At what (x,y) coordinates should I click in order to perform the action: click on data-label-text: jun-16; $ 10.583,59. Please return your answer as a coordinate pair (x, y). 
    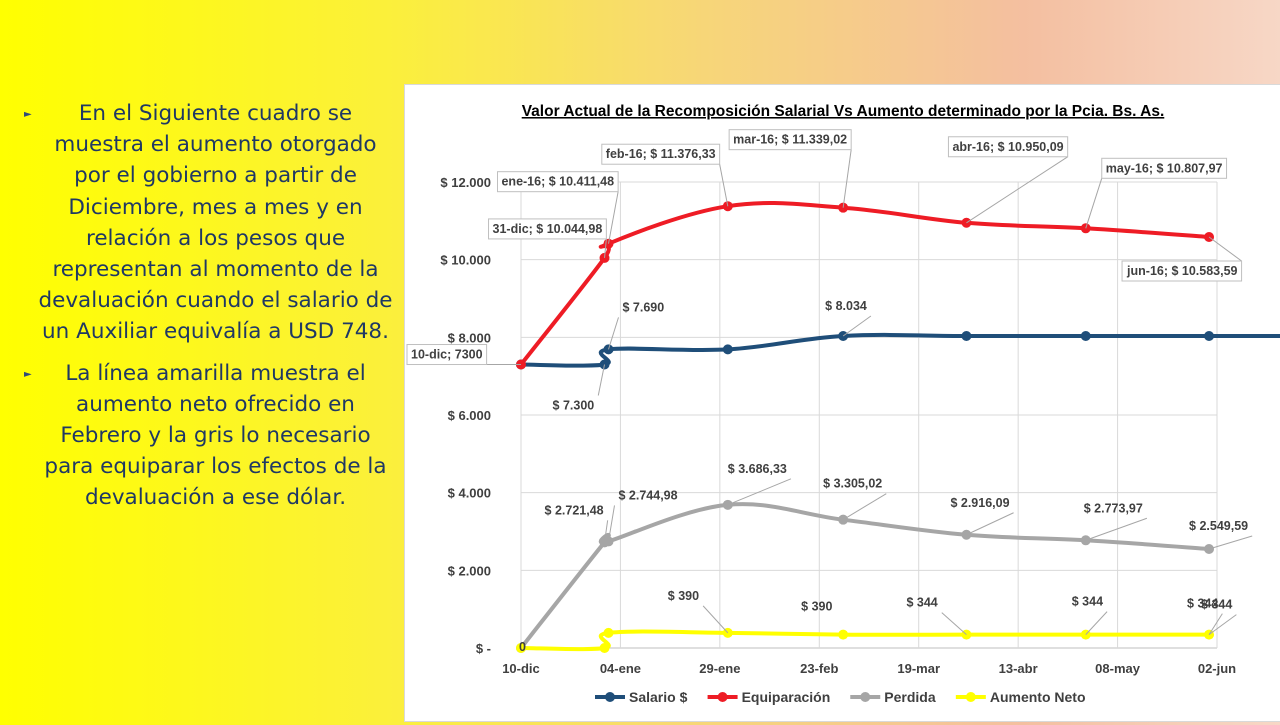
    Looking at the image, I should click on (1182, 271).